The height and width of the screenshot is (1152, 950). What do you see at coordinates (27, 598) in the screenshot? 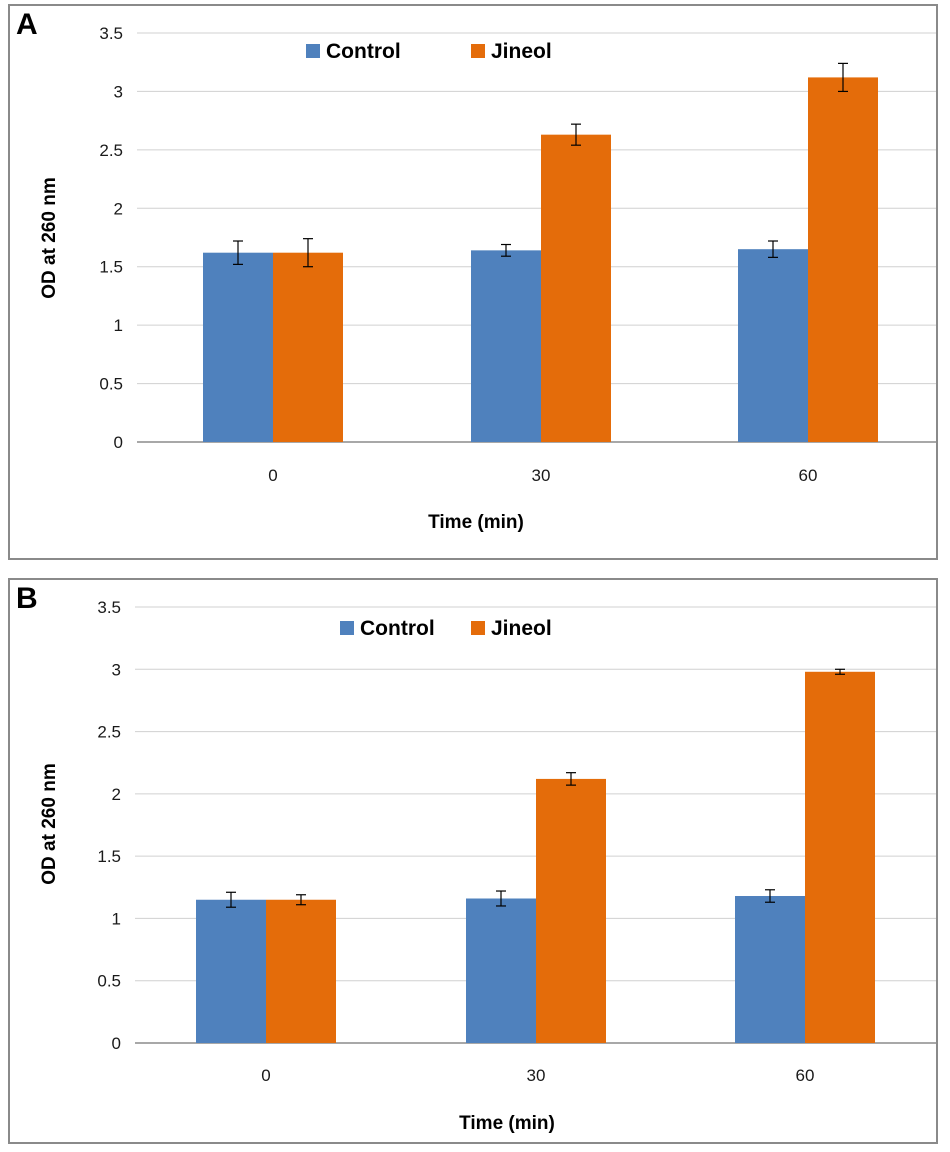
I see `panel-label: B` at bounding box center [27, 598].